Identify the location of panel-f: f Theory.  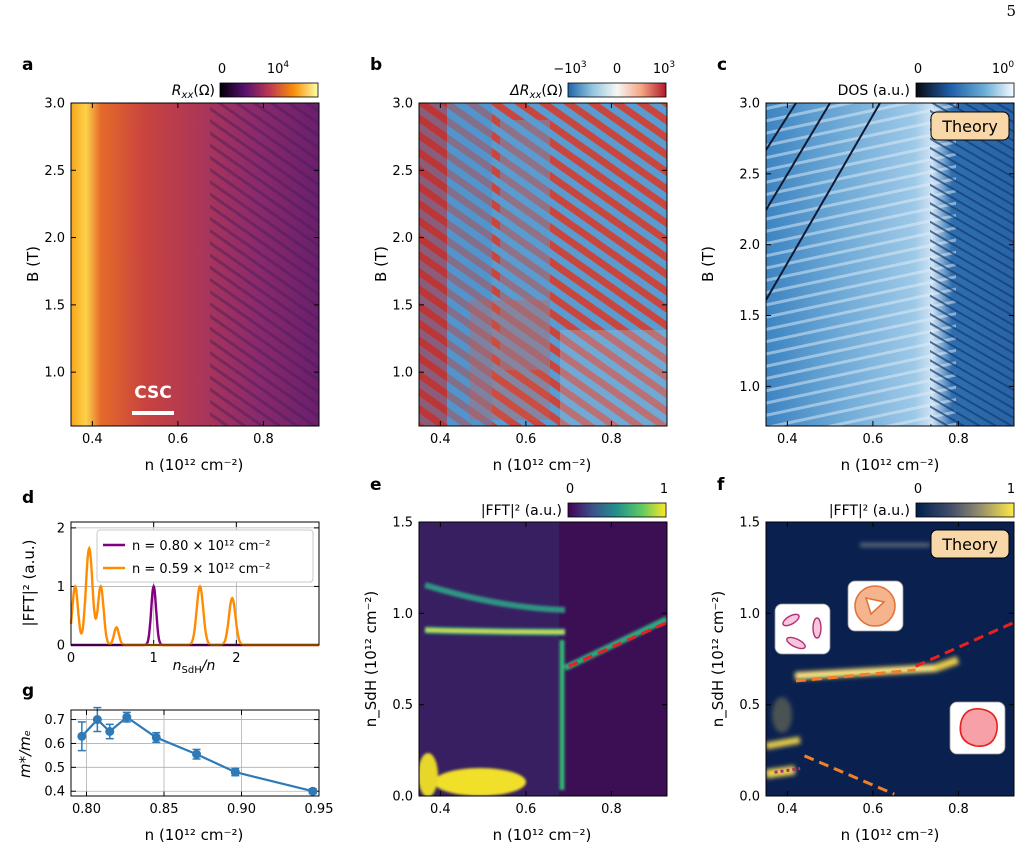
(862, 659).